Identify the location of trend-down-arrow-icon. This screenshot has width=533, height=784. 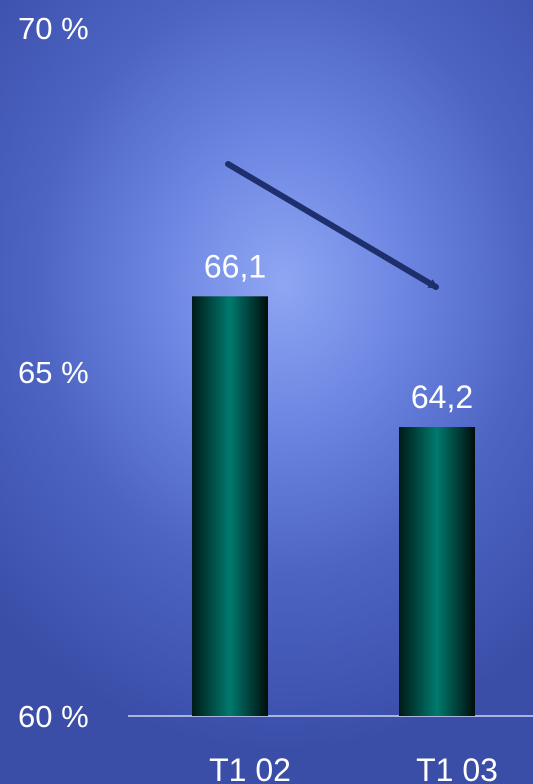
(332, 225).